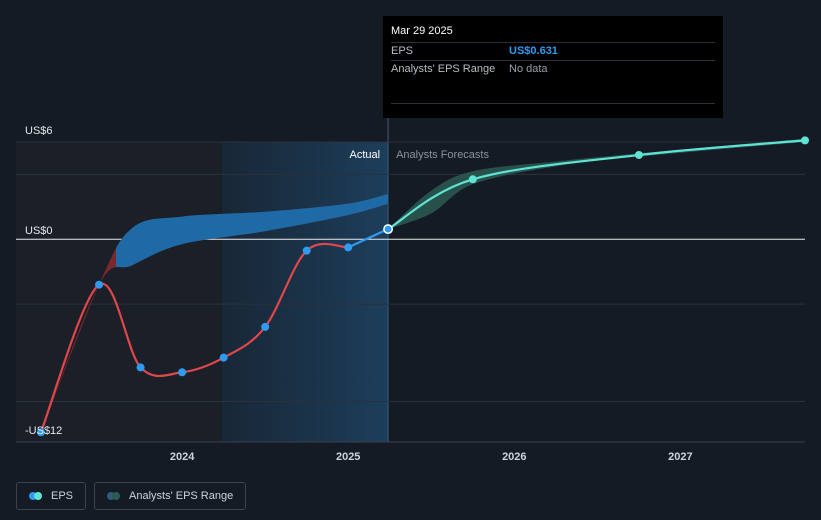  Describe the element at coordinates (553, 103) in the screenshot. I see `tooltip-divider` at that location.